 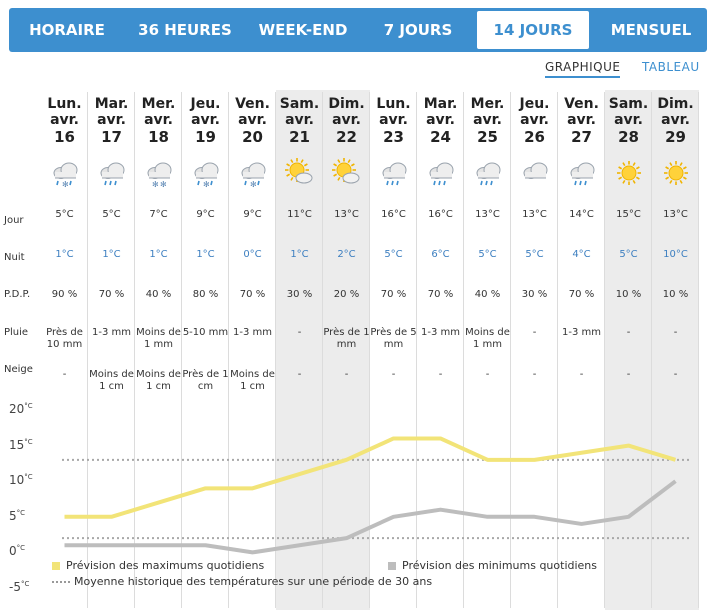 I want to click on view-tableau: TABLEAU, so click(x=671, y=67).